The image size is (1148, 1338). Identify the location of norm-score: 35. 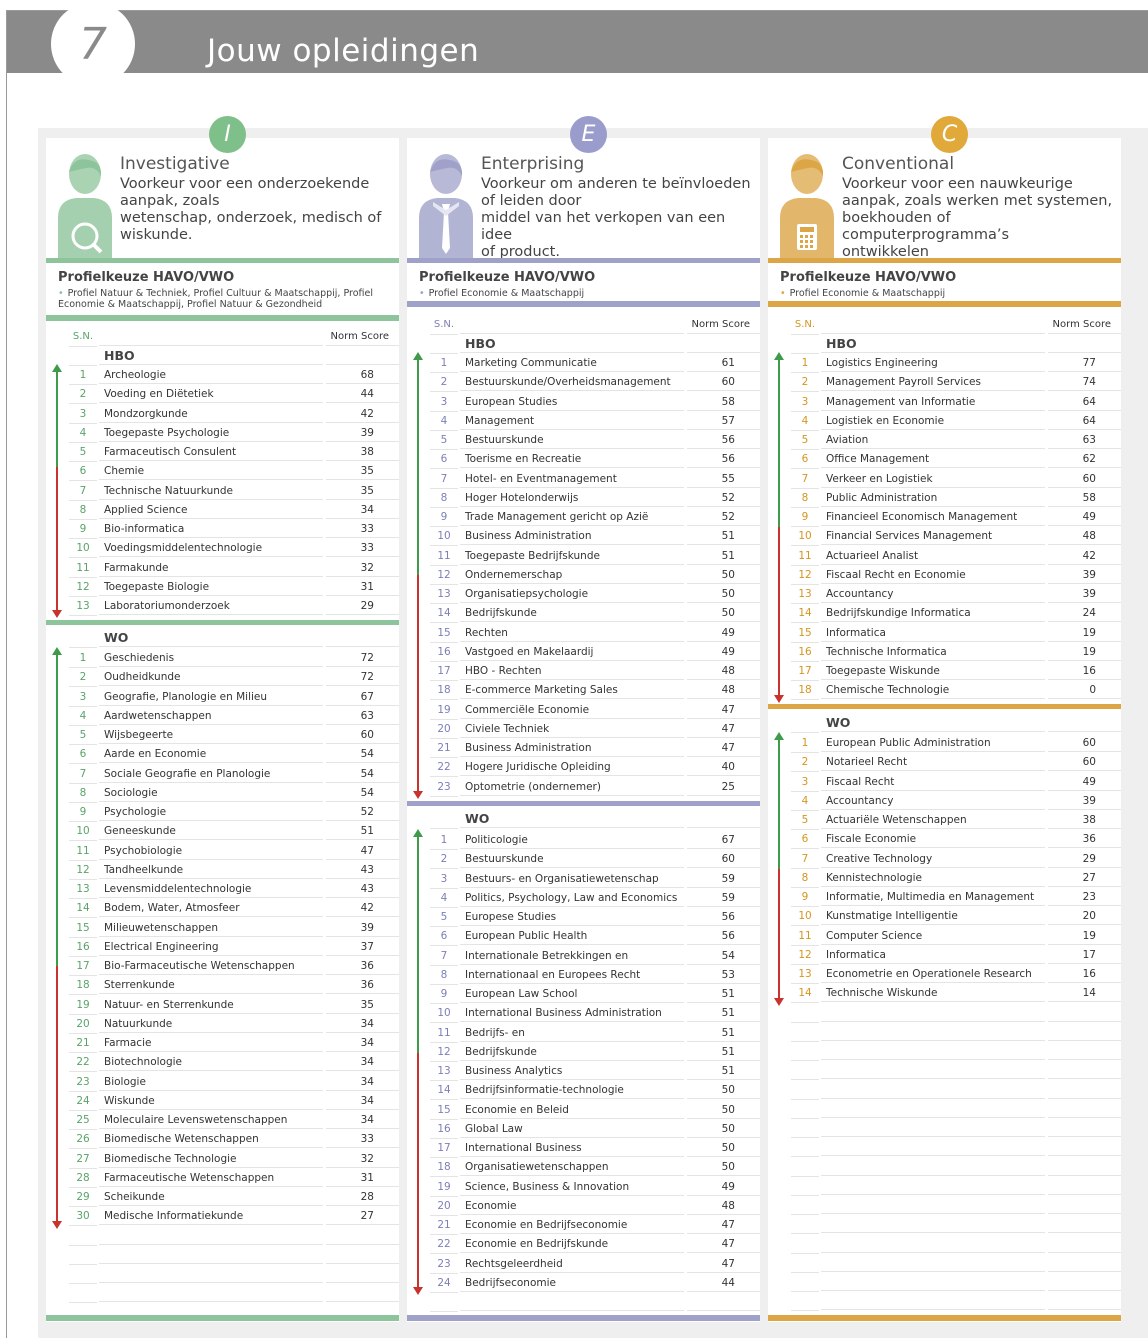
(362, 471).